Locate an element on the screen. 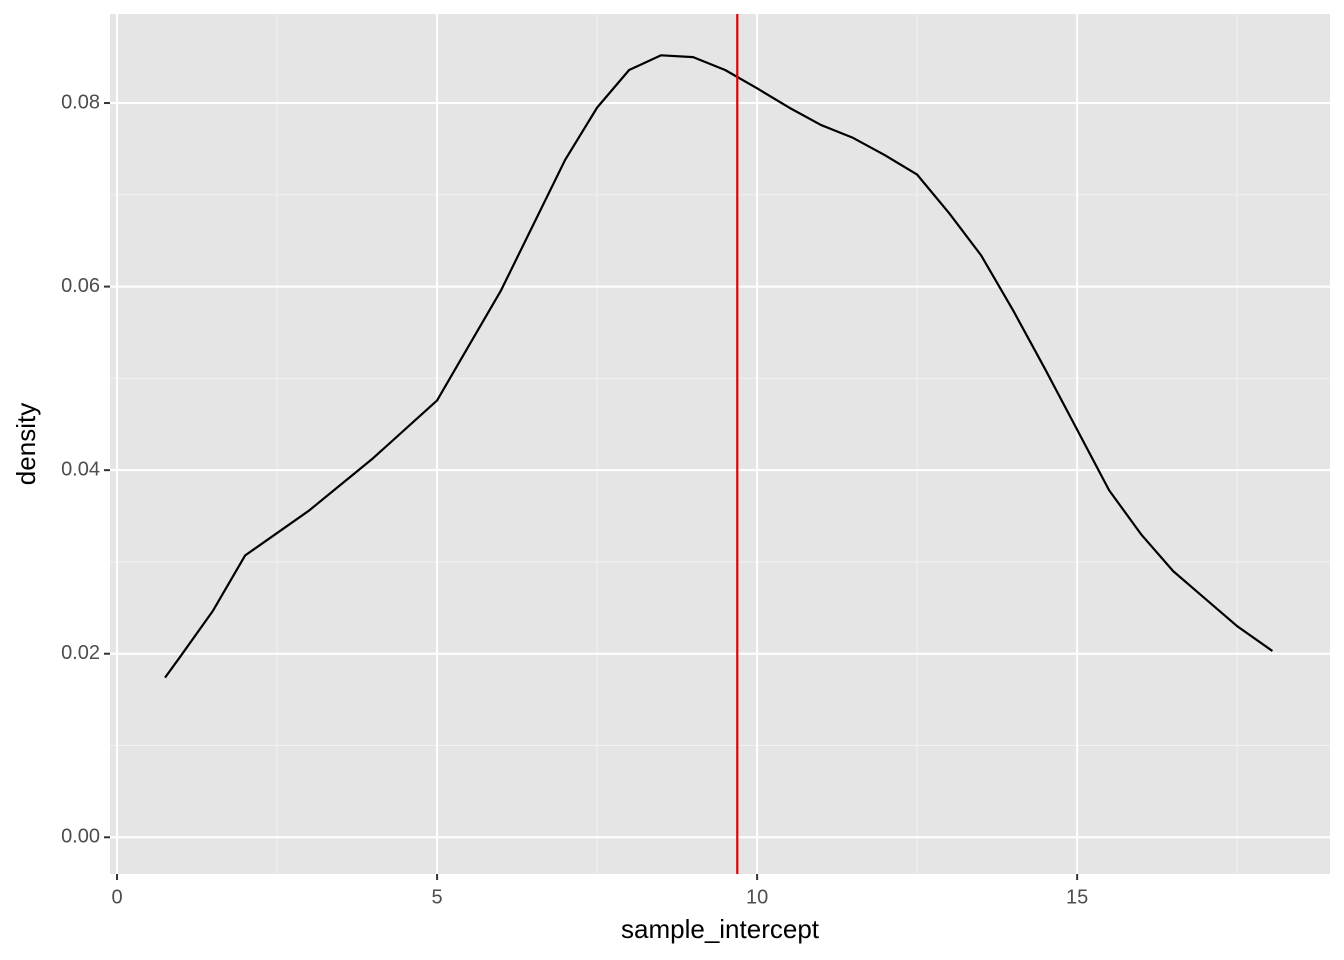  x-tick-label: 15 is located at coordinates (1077, 897).